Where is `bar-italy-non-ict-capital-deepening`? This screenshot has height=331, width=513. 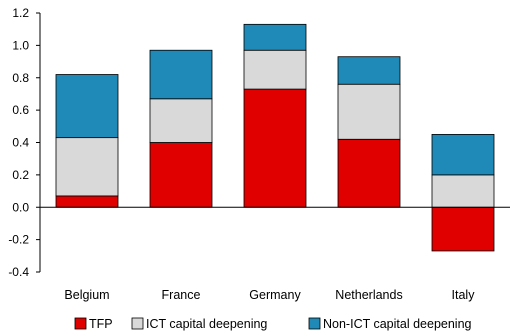 bar-italy-non-ict-capital-deepening is located at coordinates (463, 155).